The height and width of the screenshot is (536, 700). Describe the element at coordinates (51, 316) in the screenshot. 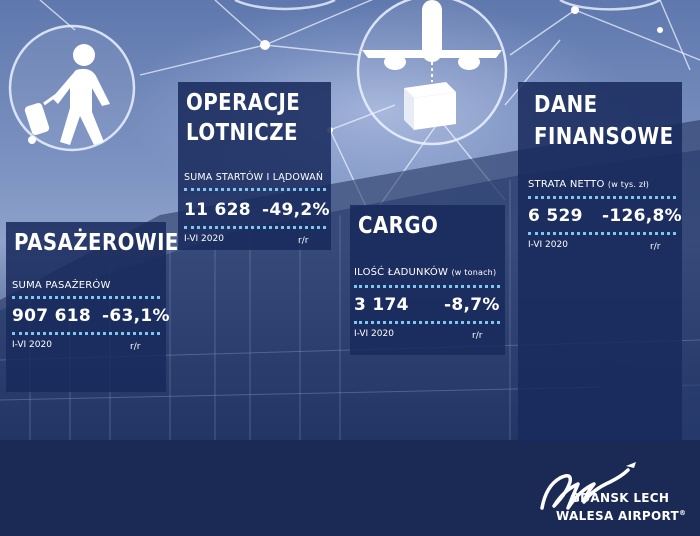

I see `passengers-value: 907 618` at that location.